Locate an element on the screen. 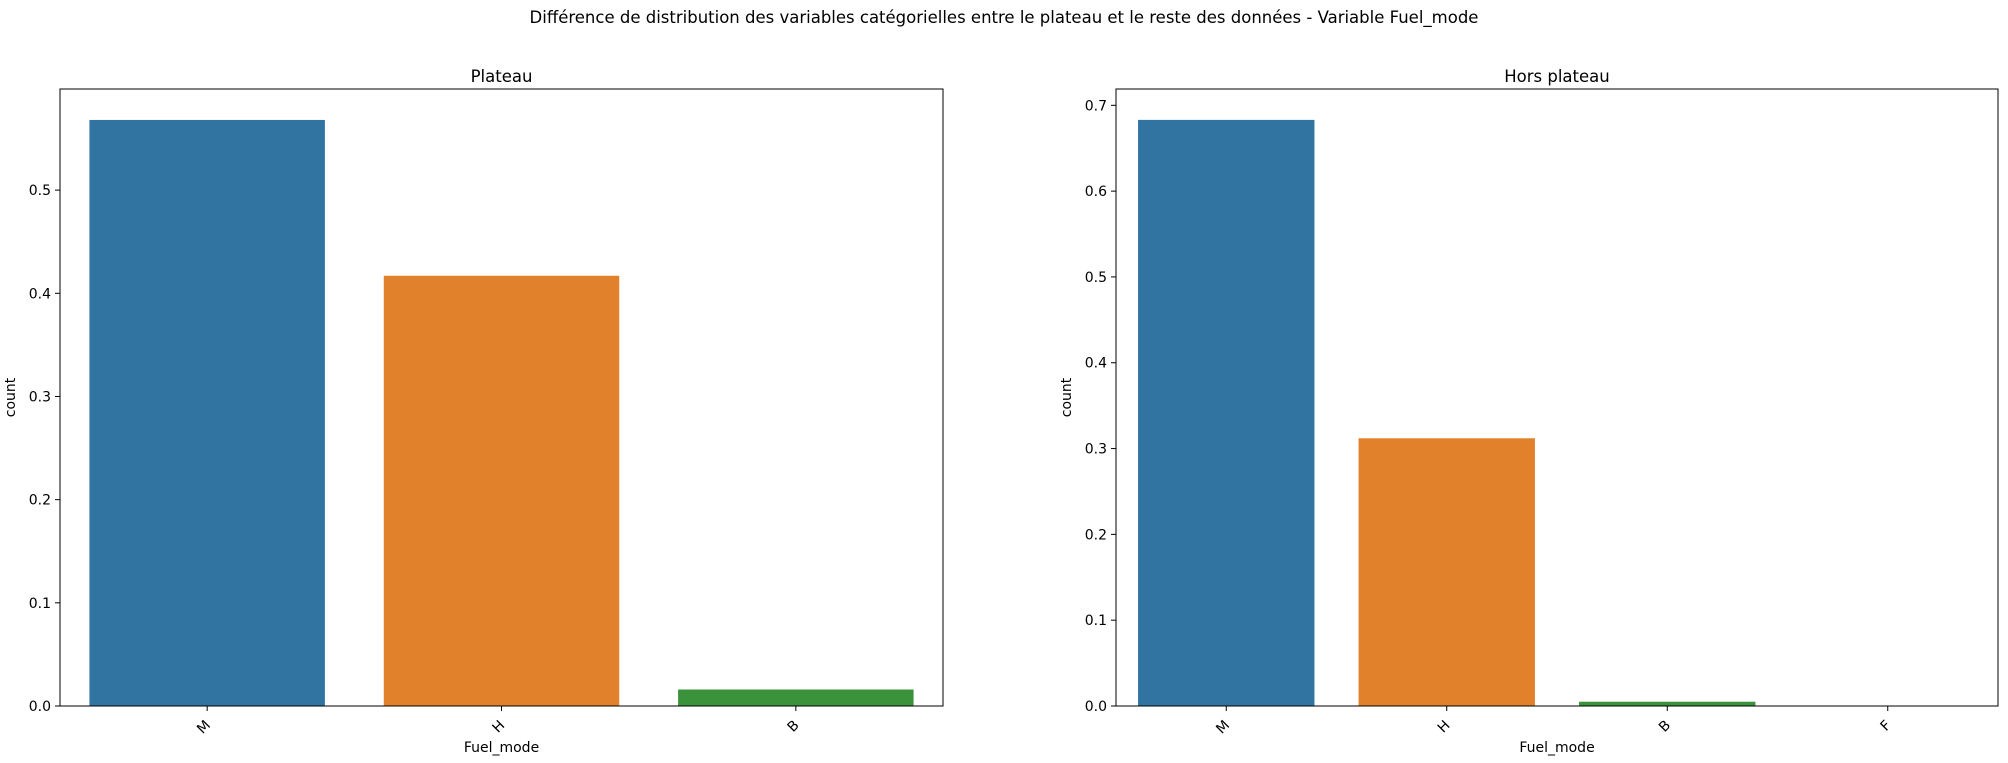 The image size is (2008, 763). y-tick-label: 0.6 is located at coordinates (1096, 192).